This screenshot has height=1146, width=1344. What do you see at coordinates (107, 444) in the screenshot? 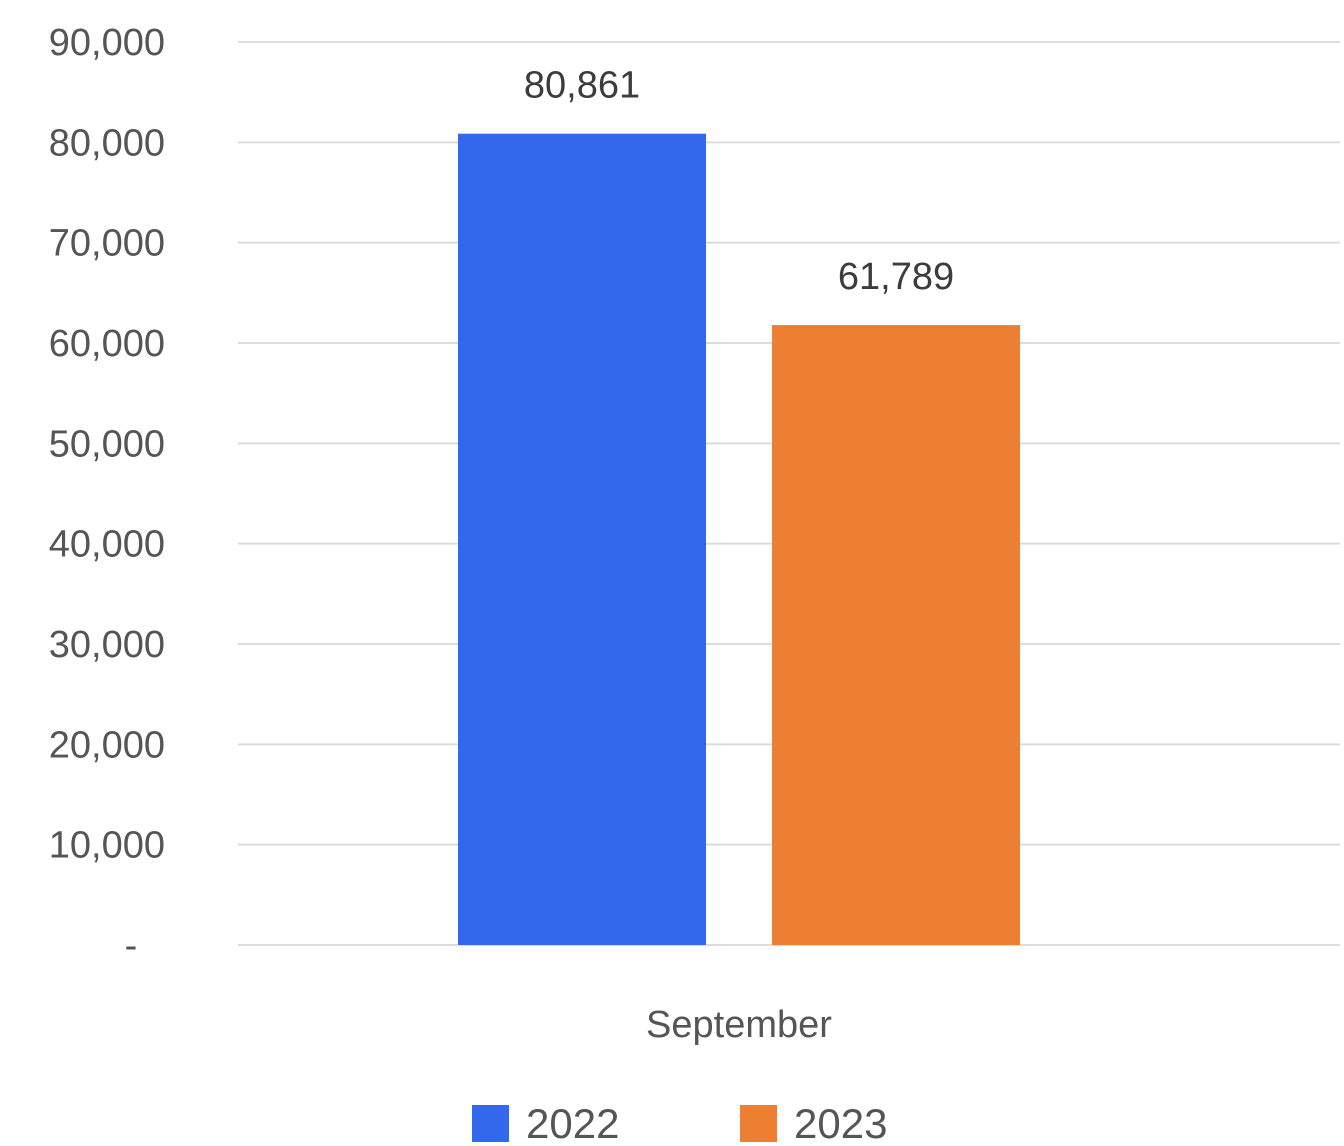
I see `y-tick-label: 50,000` at bounding box center [107, 444].